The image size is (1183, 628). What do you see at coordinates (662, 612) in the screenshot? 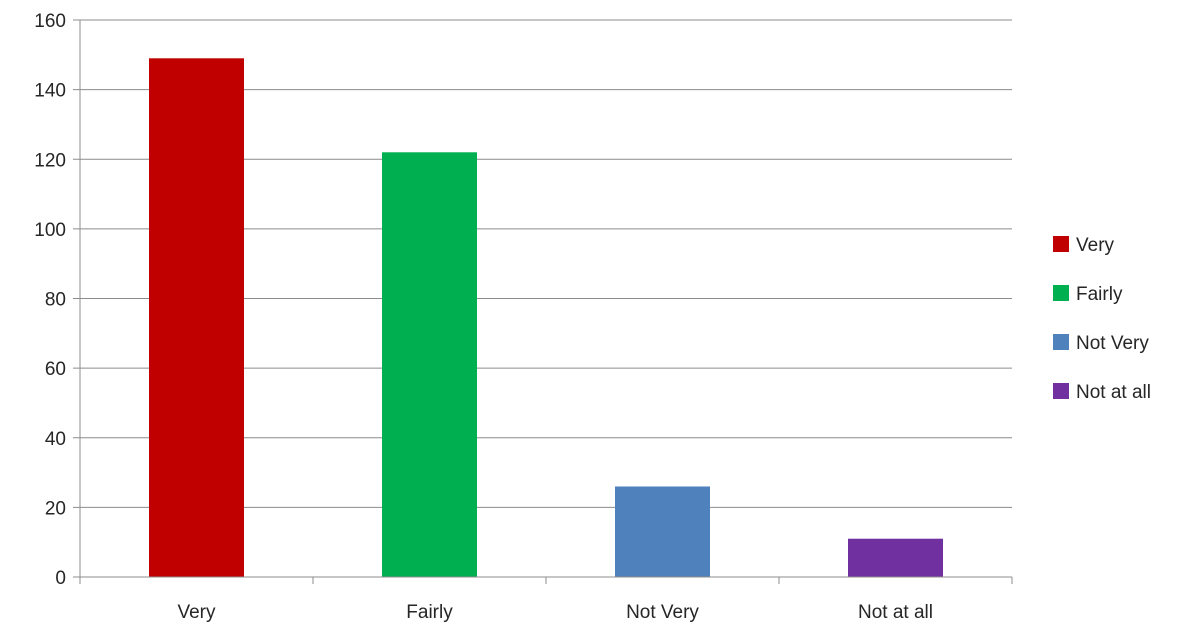
I see `x-tick-label: Not Very` at bounding box center [662, 612].